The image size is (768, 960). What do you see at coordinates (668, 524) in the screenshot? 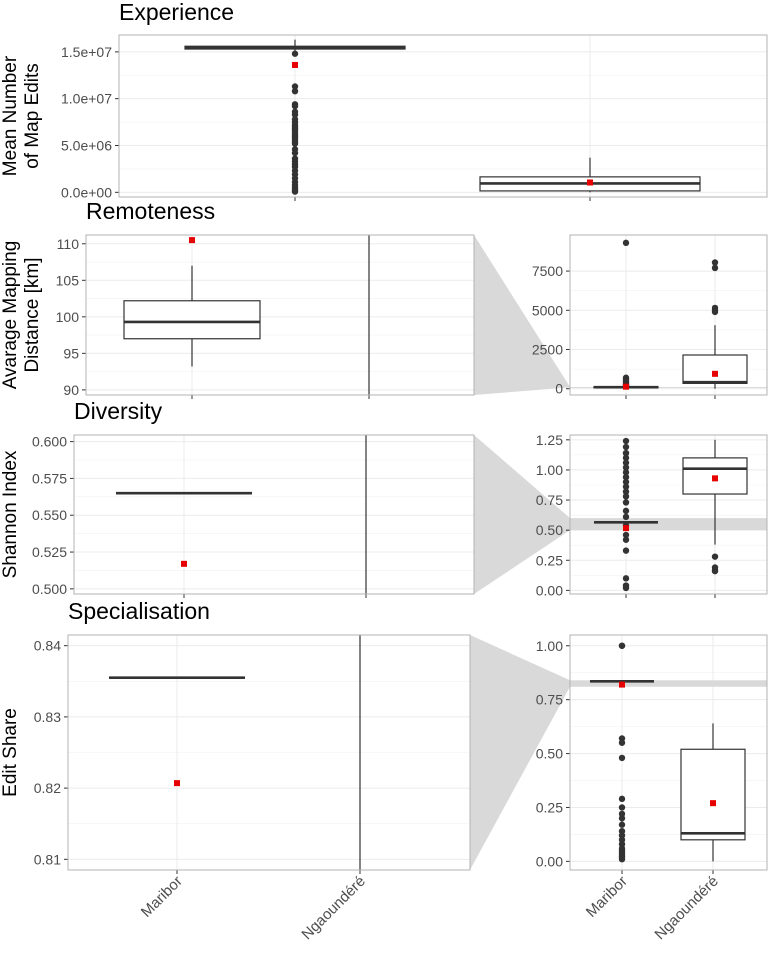
I see `panel-3-full-zoom-band` at bounding box center [668, 524].